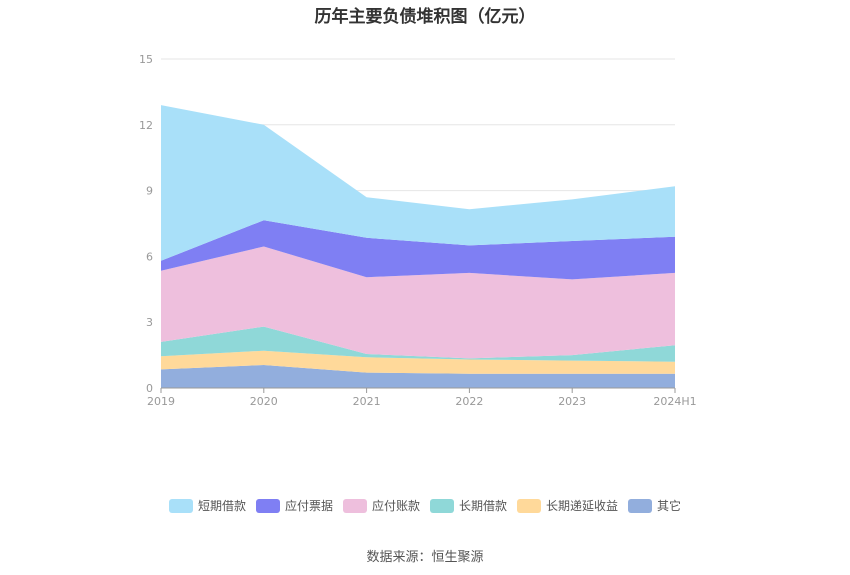 This screenshot has width=850, height=575. What do you see at coordinates (483, 506) in the screenshot?
I see `legend-label: 长期借款` at bounding box center [483, 506].